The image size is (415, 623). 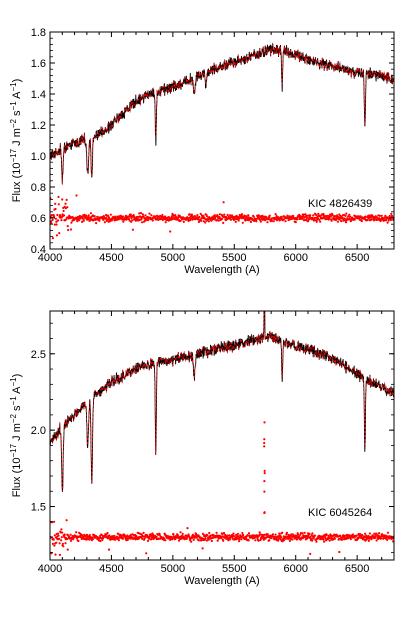 I want to click on y-label-text: A, so click(x=17, y=391).